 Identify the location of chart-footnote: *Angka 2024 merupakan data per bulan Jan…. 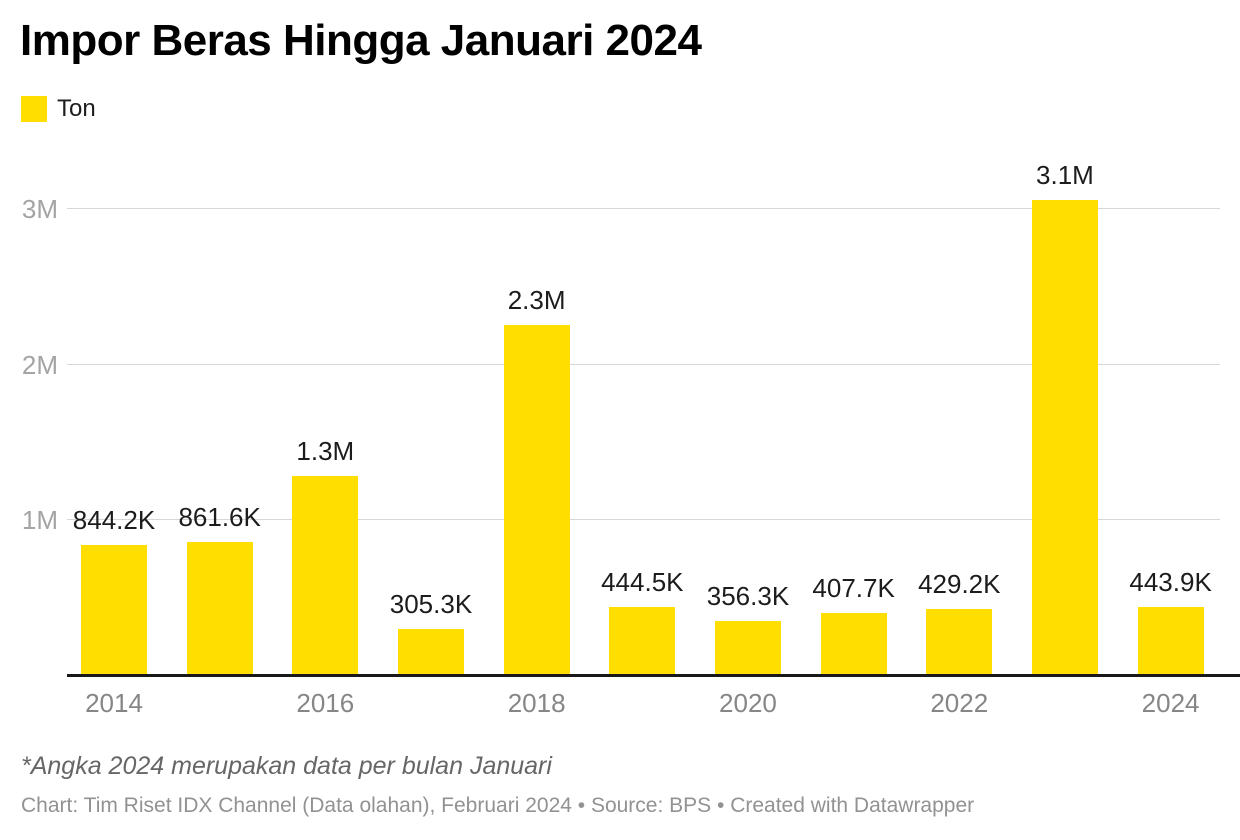
(286, 766).